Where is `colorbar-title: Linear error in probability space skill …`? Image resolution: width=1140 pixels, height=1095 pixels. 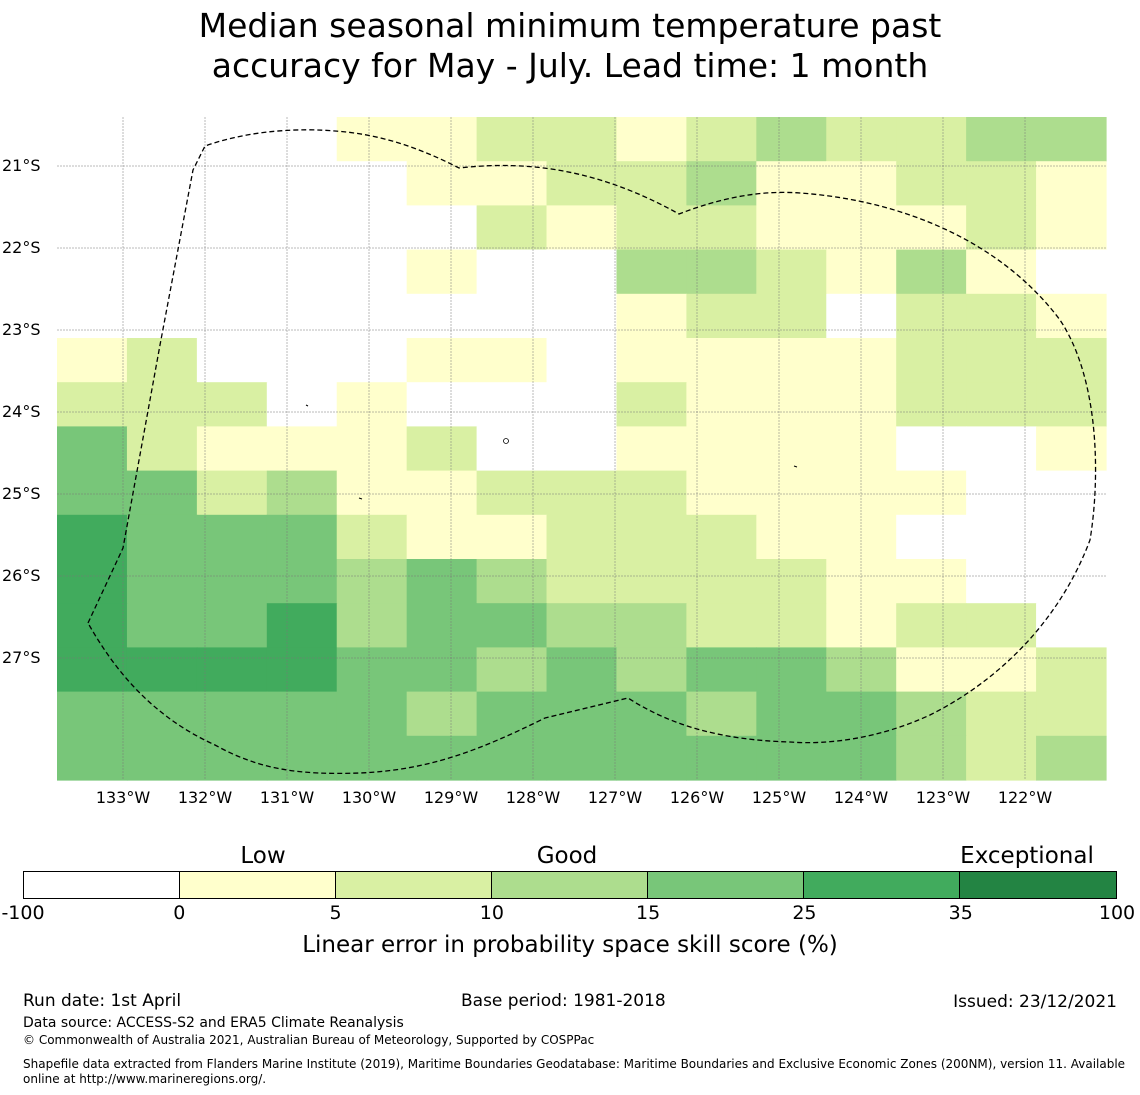
colorbar-title: Linear error in probability space skill … is located at coordinates (570, 945).